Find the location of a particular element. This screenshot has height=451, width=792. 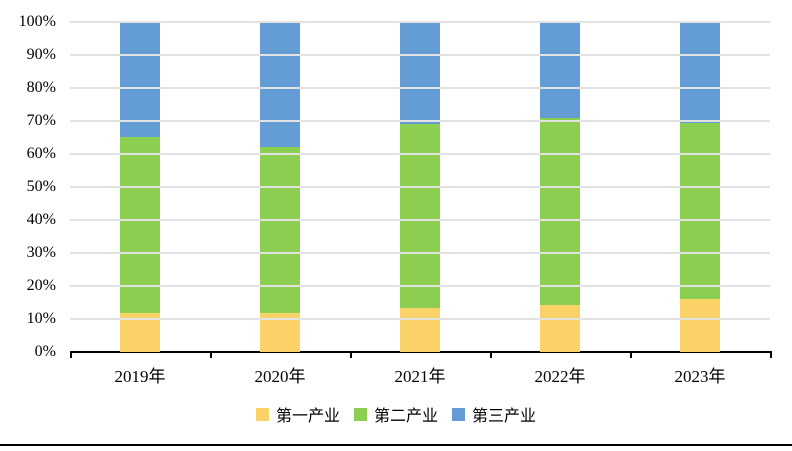

x-axis-category-label: 2021年 is located at coordinates (420, 376).